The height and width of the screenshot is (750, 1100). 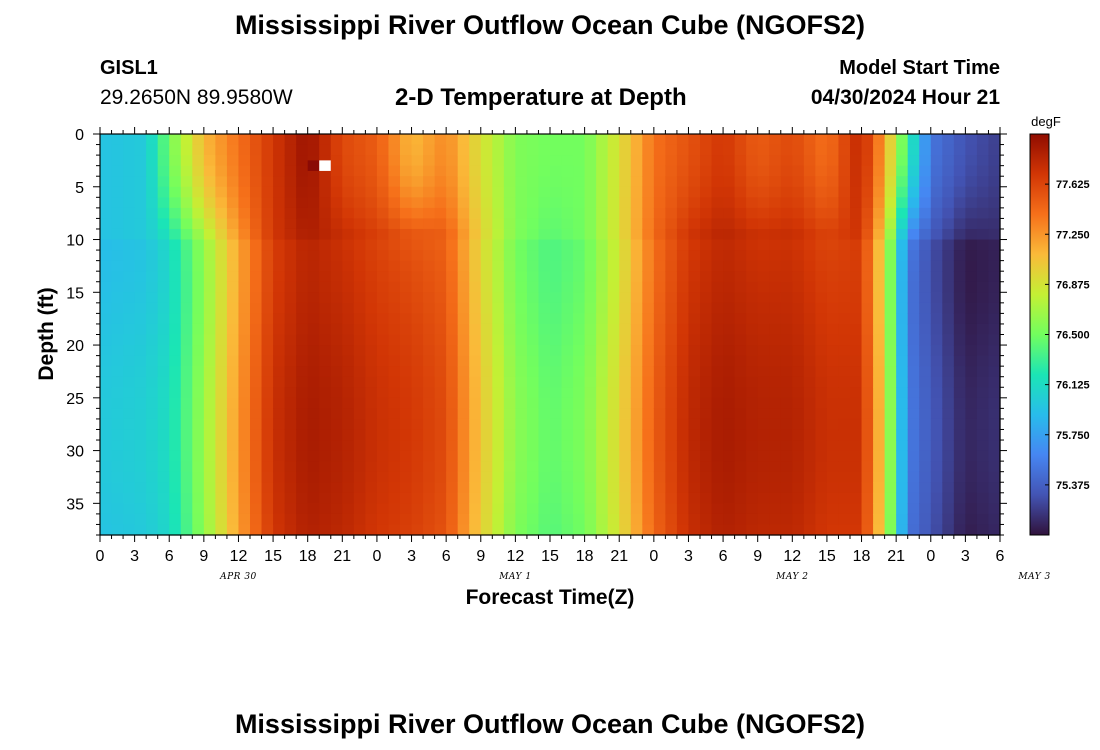 What do you see at coordinates (376, 556) in the screenshot?
I see `x-tick-label: 0` at bounding box center [376, 556].